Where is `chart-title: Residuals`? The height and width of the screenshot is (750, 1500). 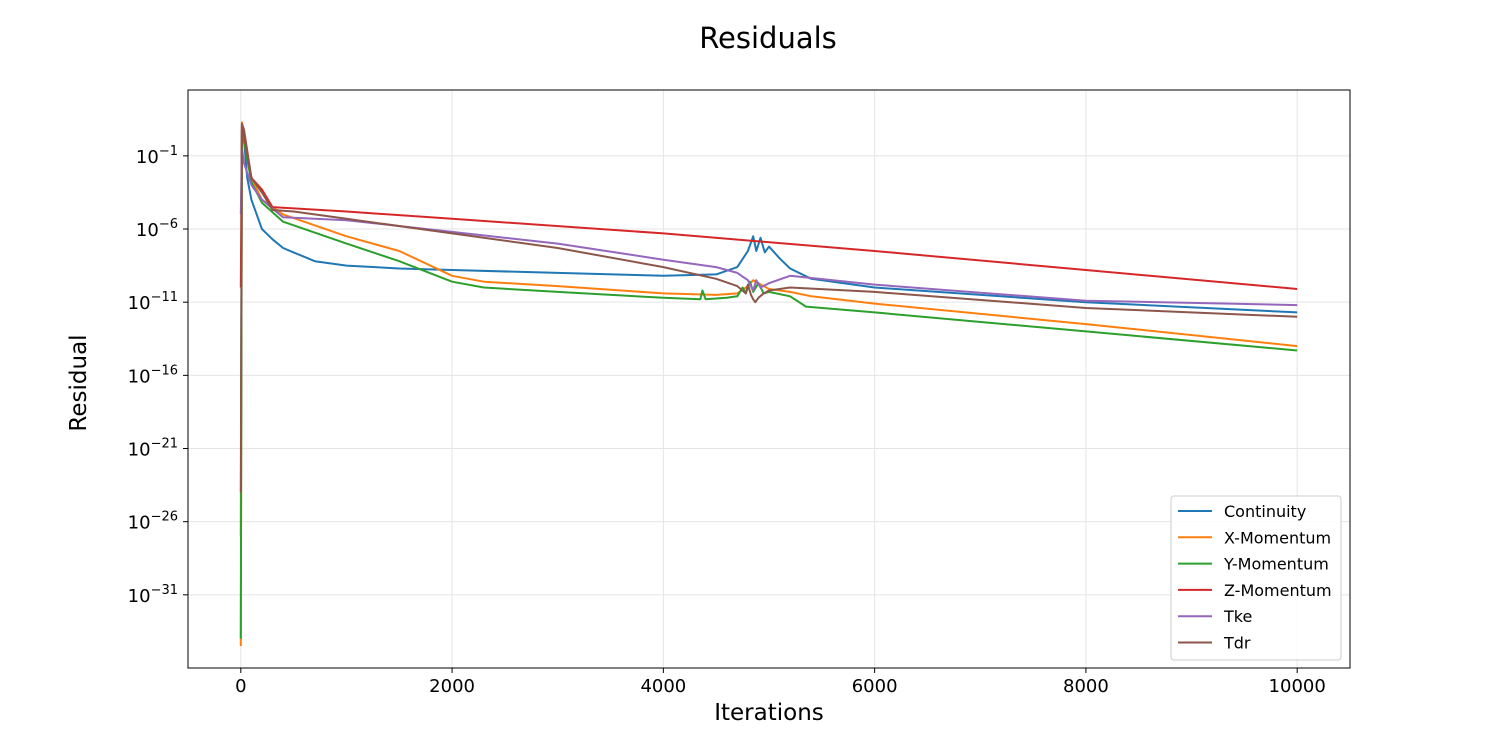
chart-title: Residuals is located at coordinates (768, 38).